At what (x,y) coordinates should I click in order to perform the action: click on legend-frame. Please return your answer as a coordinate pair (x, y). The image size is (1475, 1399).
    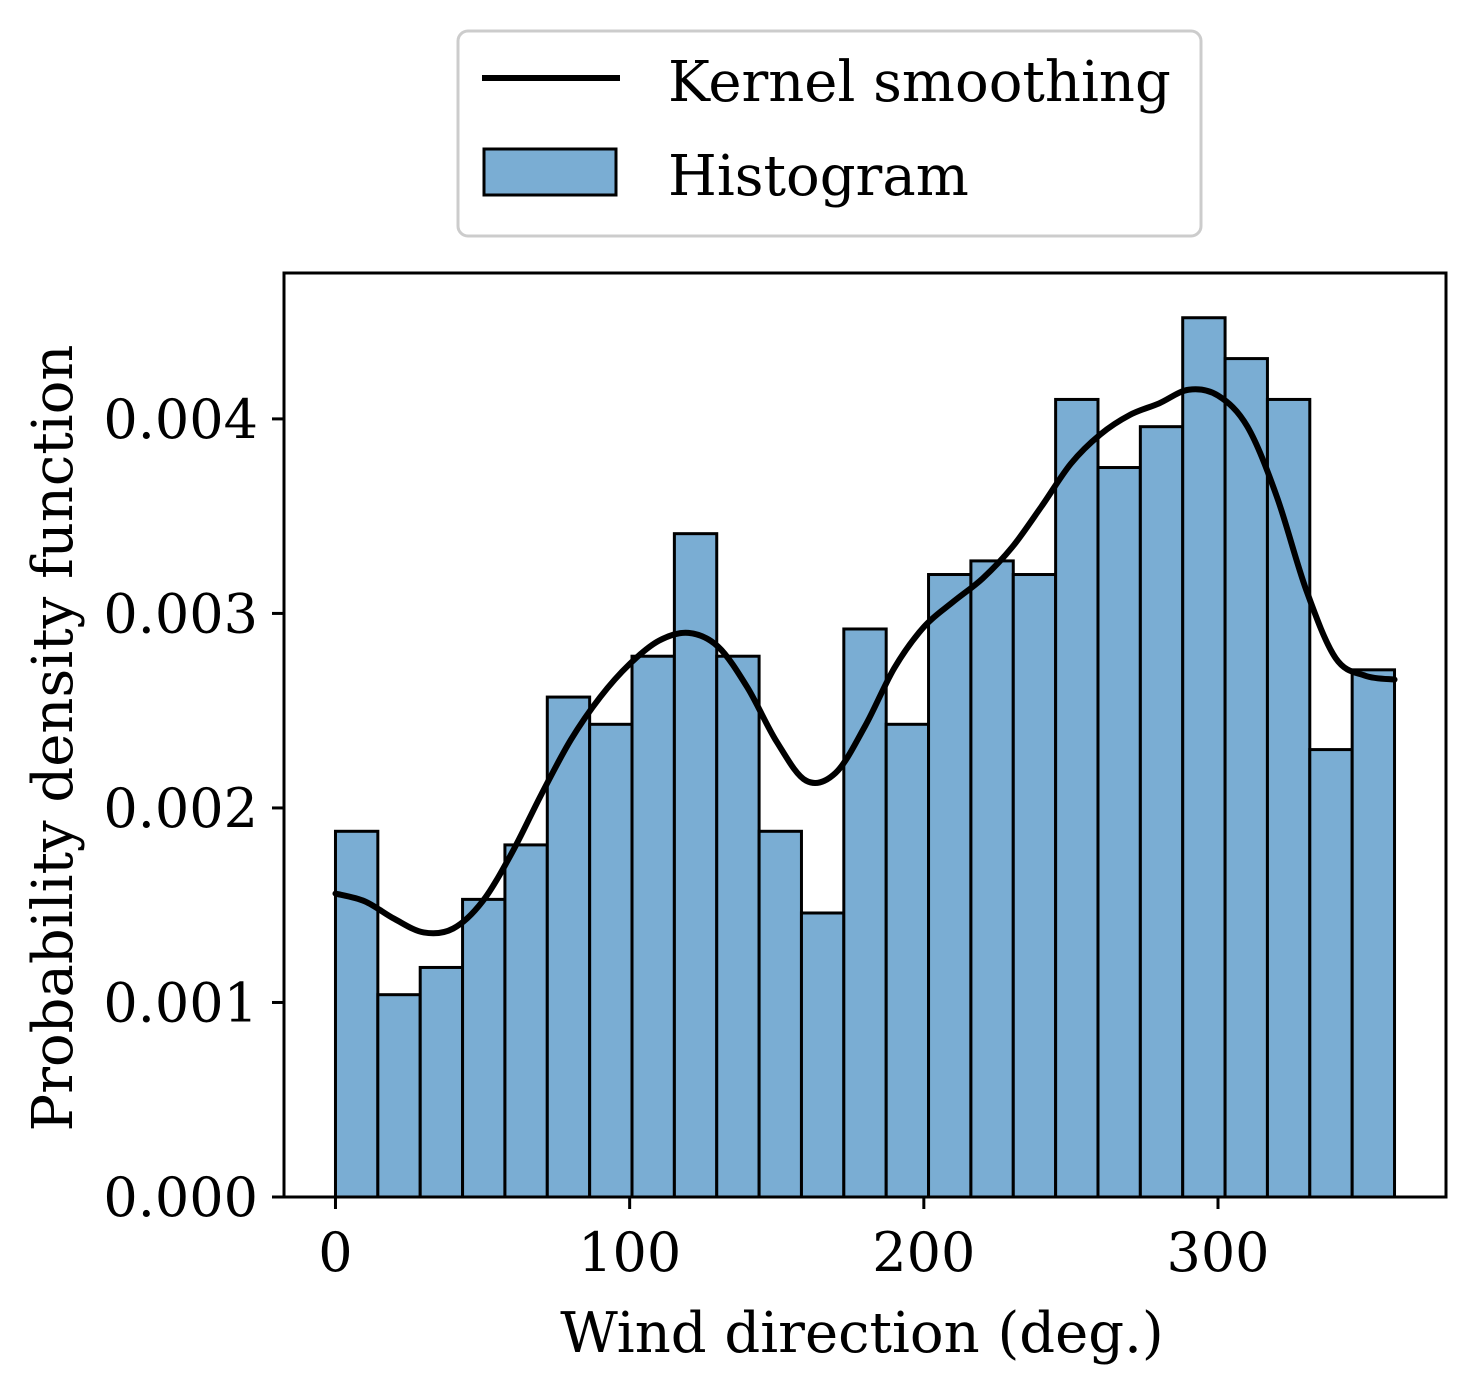
    Looking at the image, I should click on (829, 133).